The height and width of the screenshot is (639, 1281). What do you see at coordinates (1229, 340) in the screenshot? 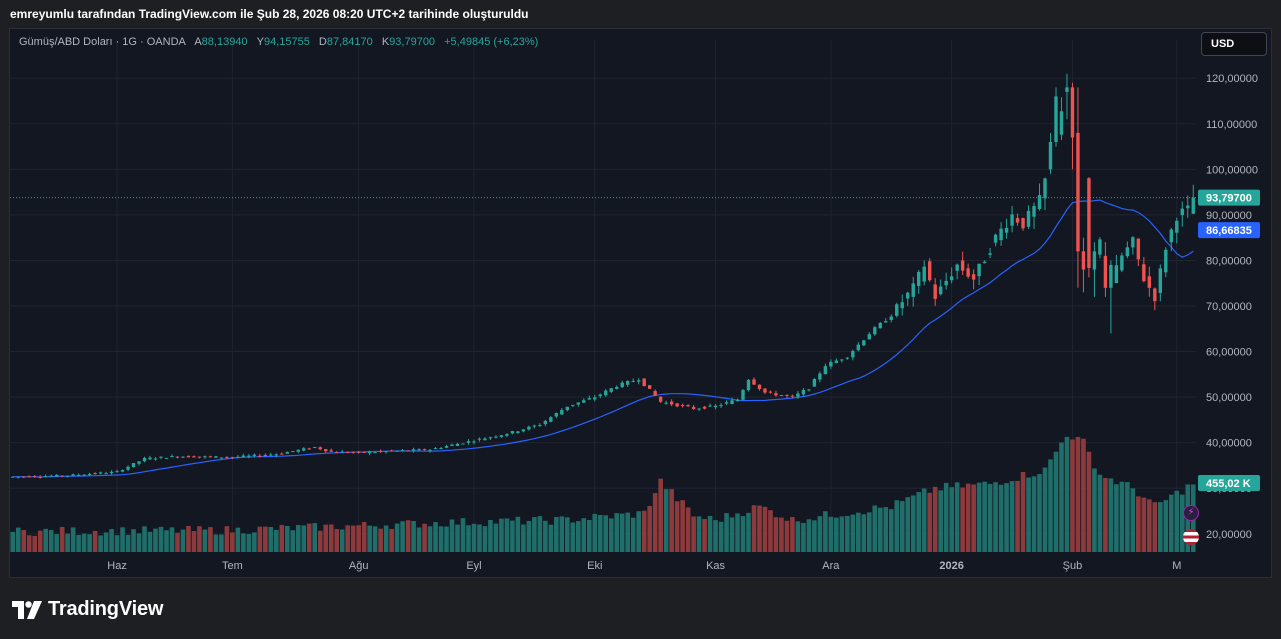
I see `price-badges: 93,79700 86,66835 455,02 K` at bounding box center [1229, 340].